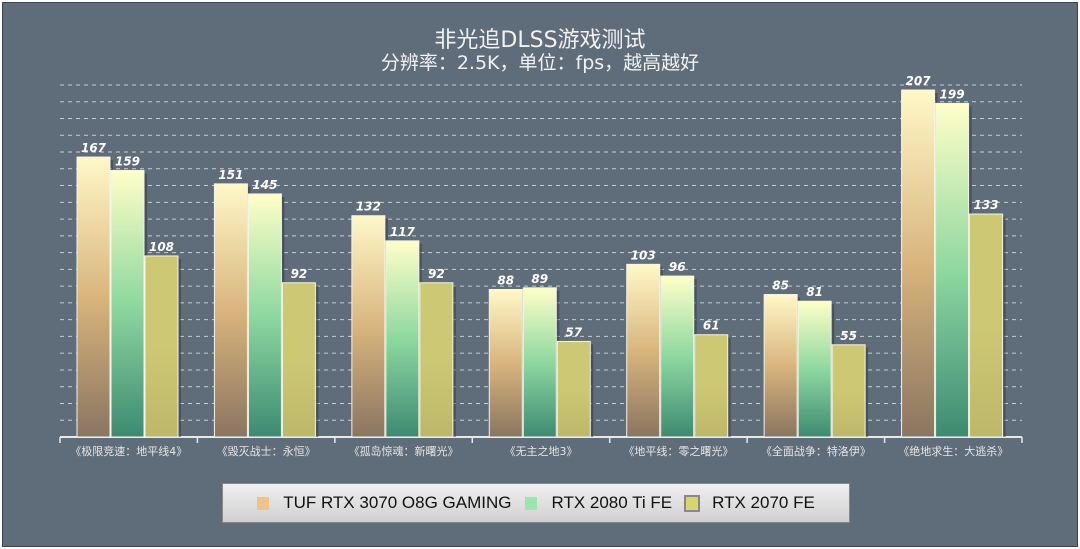 Image resolution: width=1080 pixels, height=549 pixels. What do you see at coordinates (677, 267) in the screenshot?
I see `data-label: 96` at bounding box center [677, 267].